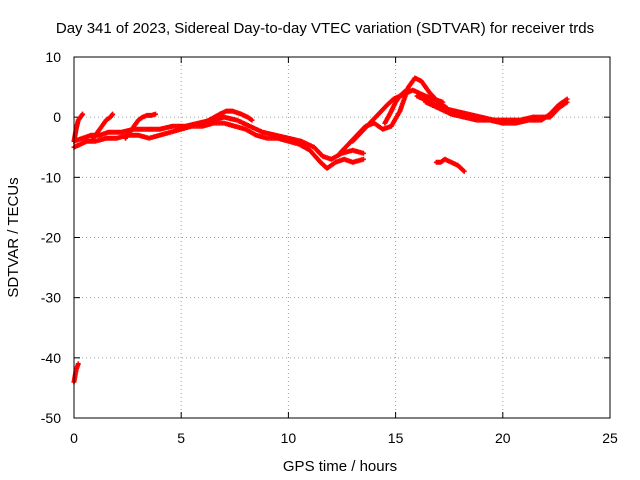 The image size is (640, 480). I want to click on y-tick-label: -30, so click(51, 298).